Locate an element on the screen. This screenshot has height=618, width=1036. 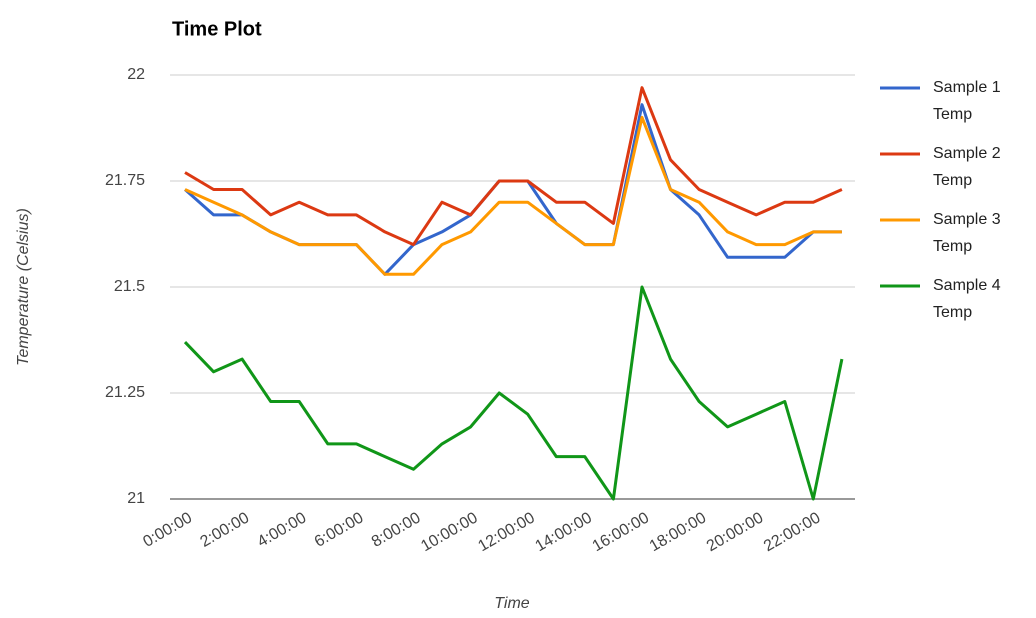
x-tick-label: 14:00:00 is located at coordinates (564, 532).